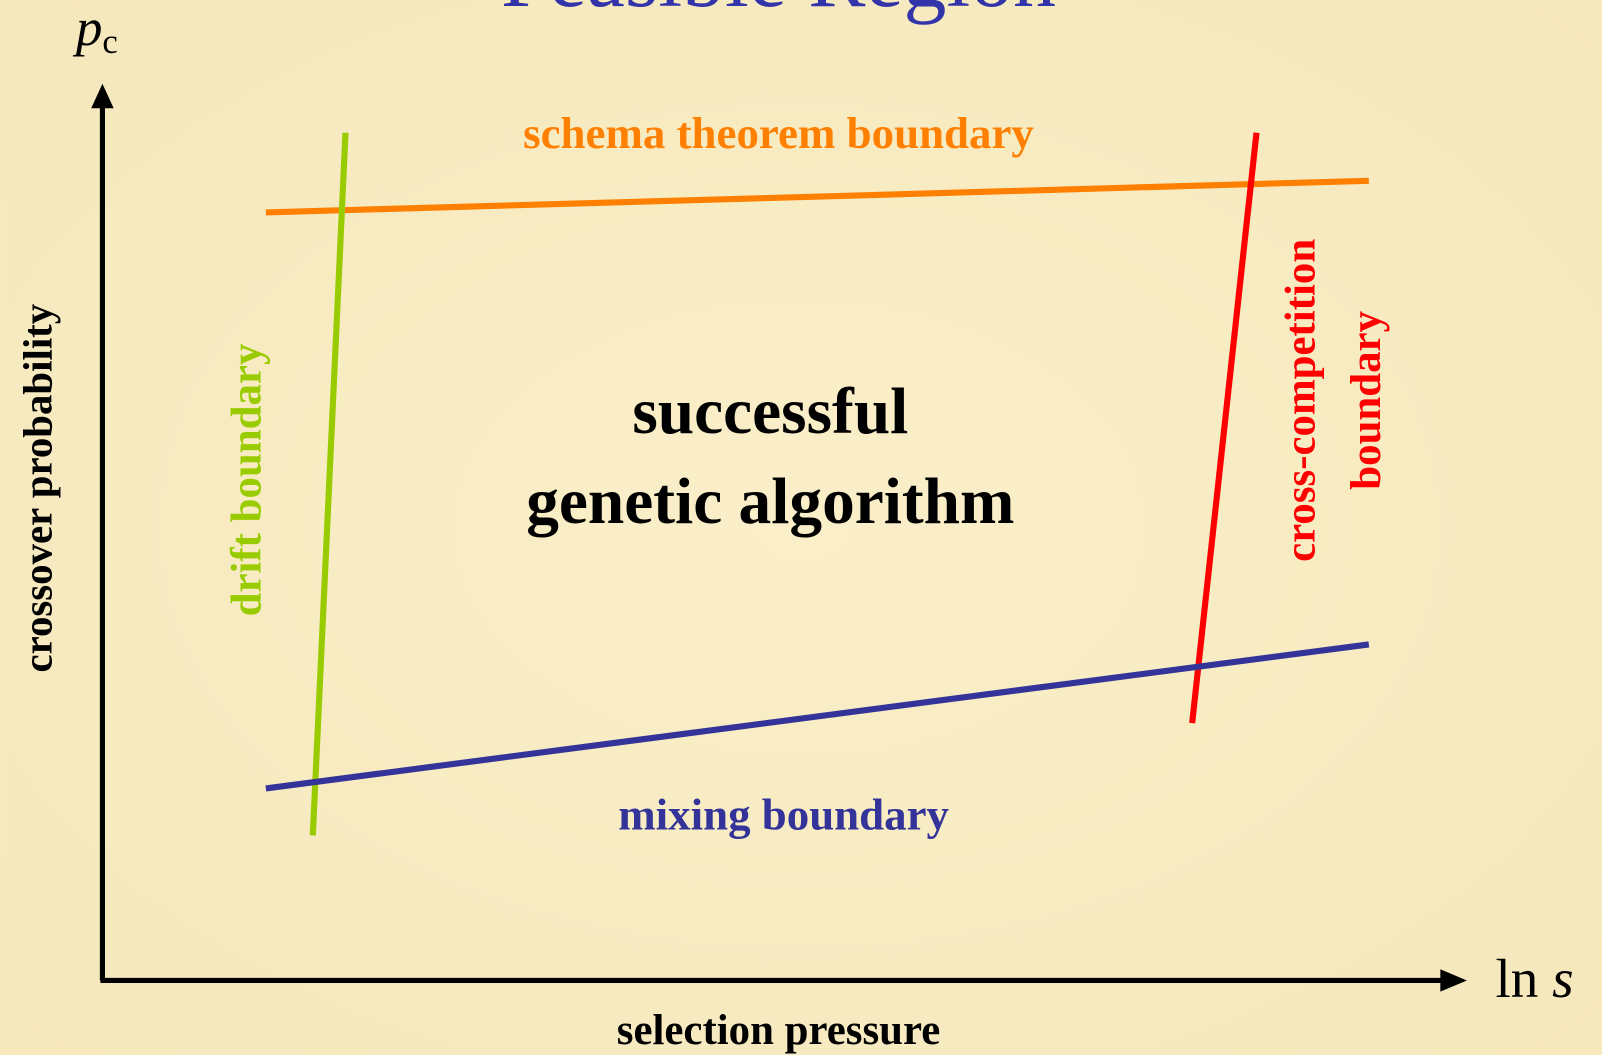 This screenshot has width=1602, height=1055. What do you see at coordinates (770, 412) in the screenshot?
I see `region-label: successful` at bounding box center [770, 412].